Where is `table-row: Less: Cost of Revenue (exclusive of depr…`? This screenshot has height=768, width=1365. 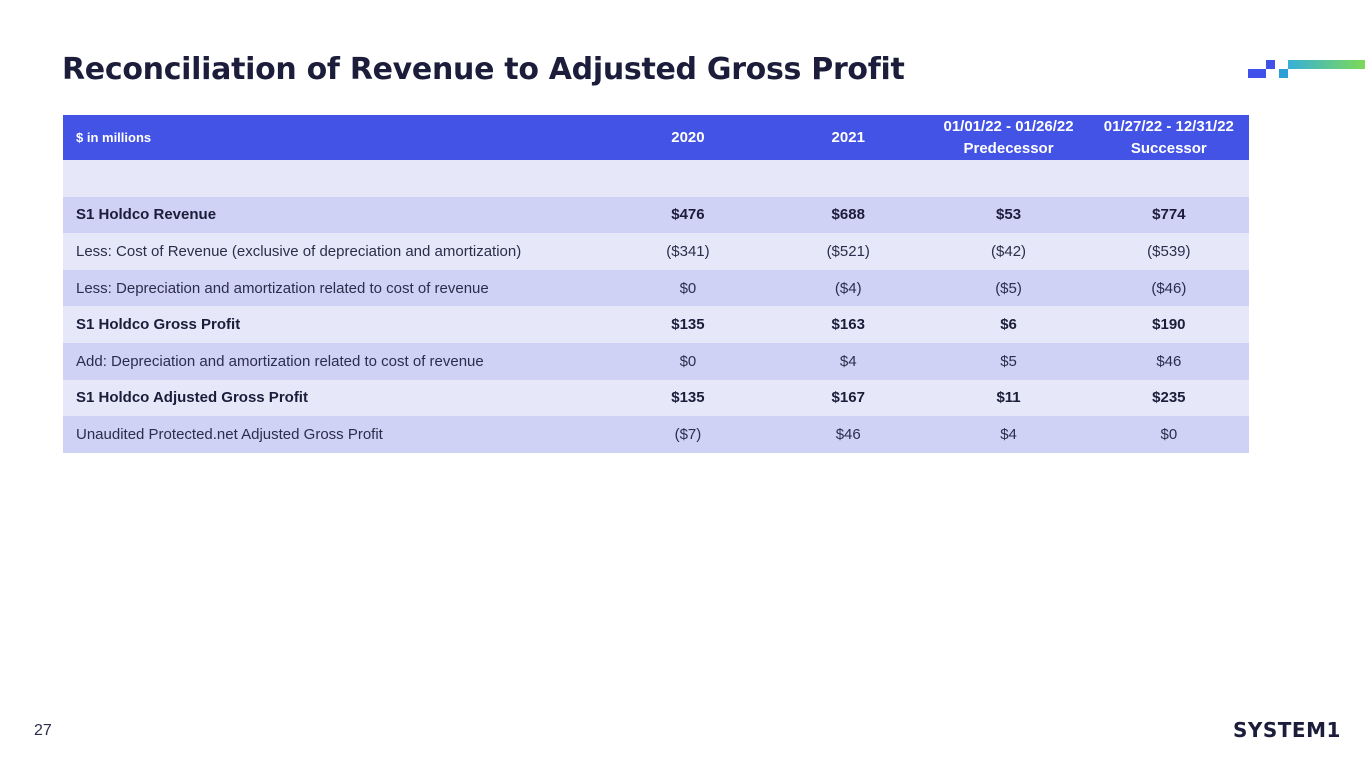 table-row: Less: Cost of Revenue (exclusive of depr… is located at coordinates (656, 251).